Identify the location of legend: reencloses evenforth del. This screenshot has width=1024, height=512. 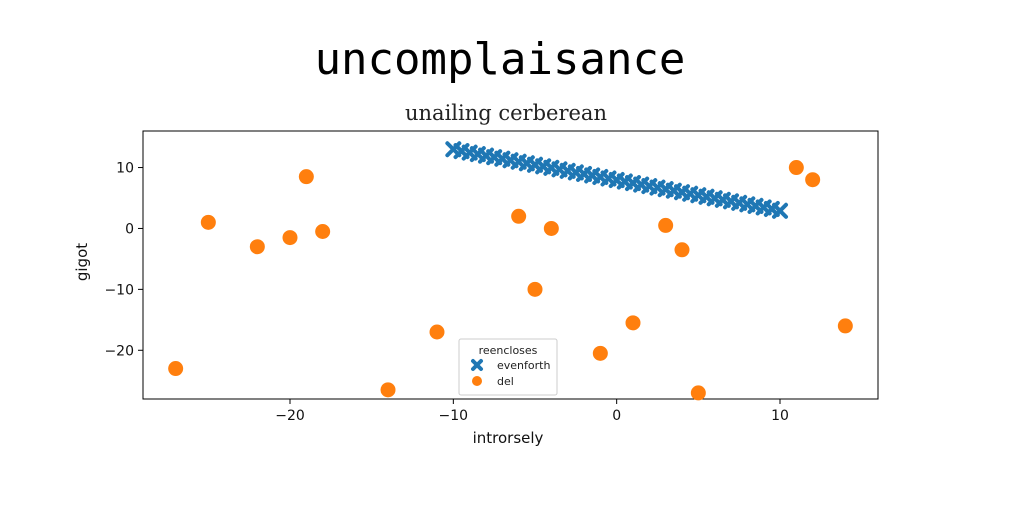
(508, 367).